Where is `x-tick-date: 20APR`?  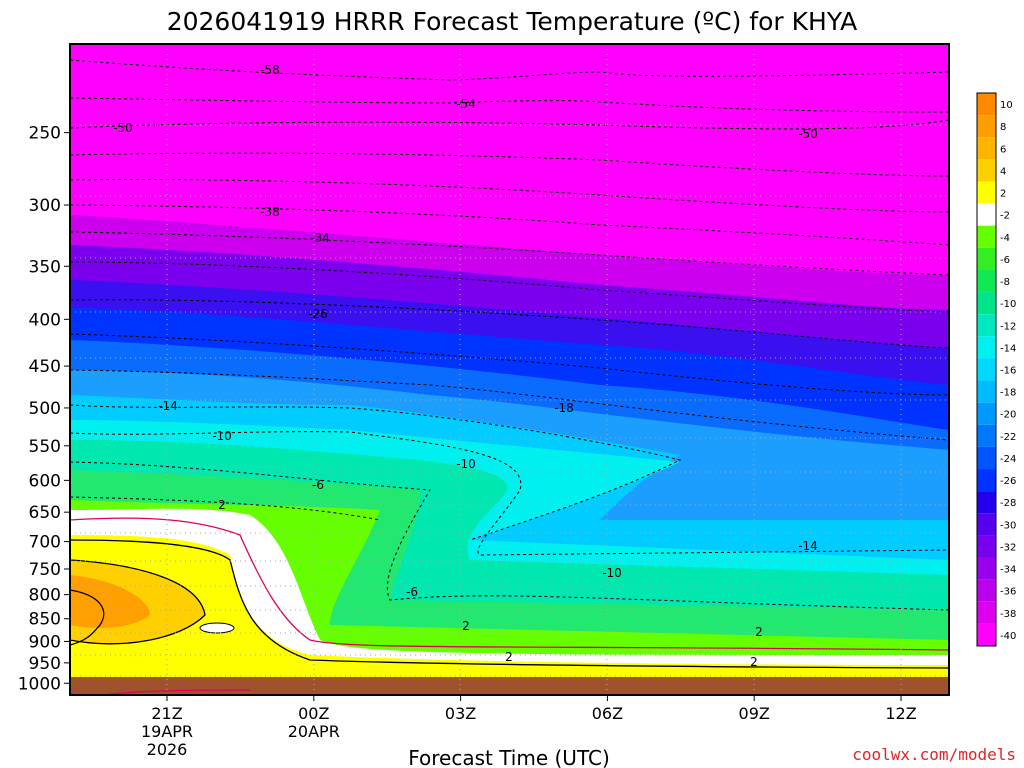
x-tick-date: 20APR is located at coordinates (314, 731).